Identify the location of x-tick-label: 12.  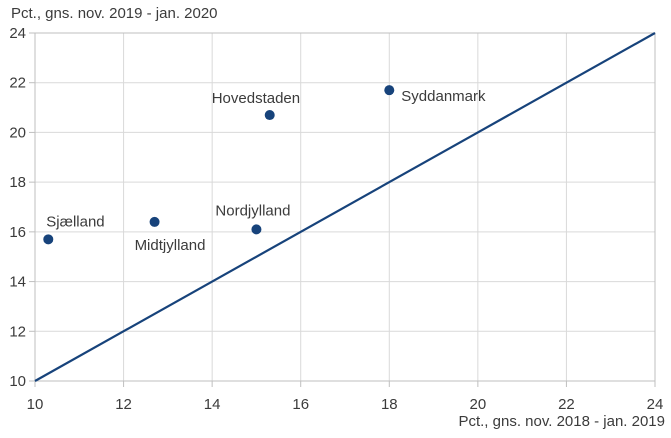
(123, 404).